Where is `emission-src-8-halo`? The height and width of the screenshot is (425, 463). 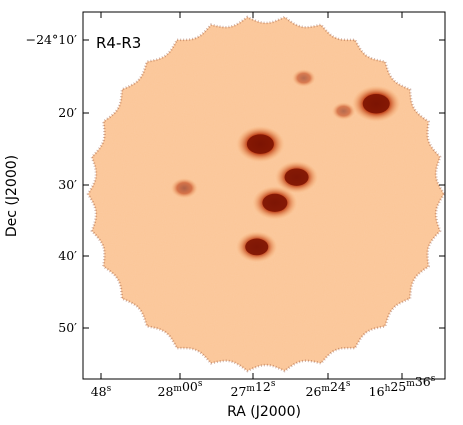 emission-src-8-halo is located at coordinates (343, 111).